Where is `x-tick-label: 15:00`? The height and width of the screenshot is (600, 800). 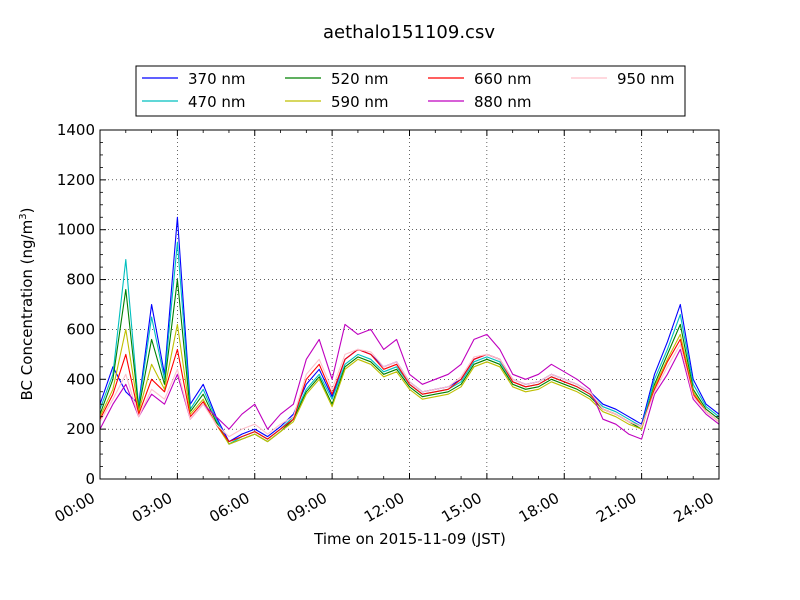
x-tick-label: 15:00 is located at coordinates (461, 507).